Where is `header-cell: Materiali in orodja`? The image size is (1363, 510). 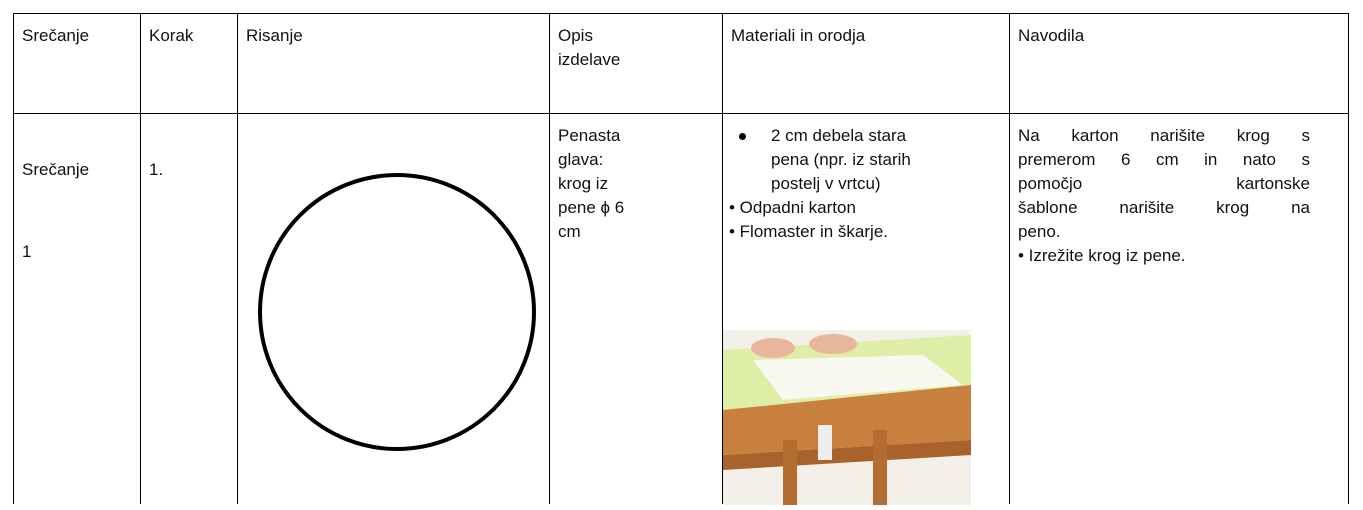
header-cell: Materiali in orodja is located at coordinates (865, 63).